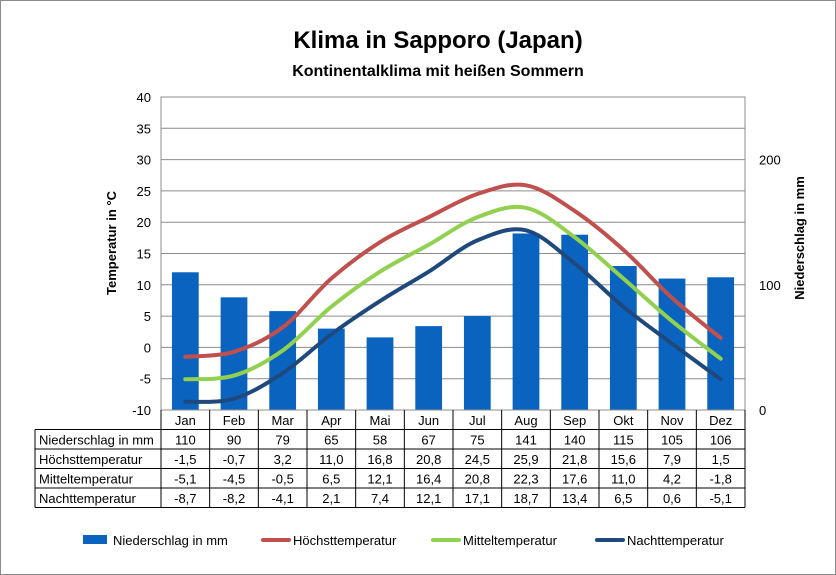 The width and height of the screenshot is (836, 575). What do you see at coordinates (282, 440) in the screenshot?
I see `data-label: 79` at bounding box center [282, 440].